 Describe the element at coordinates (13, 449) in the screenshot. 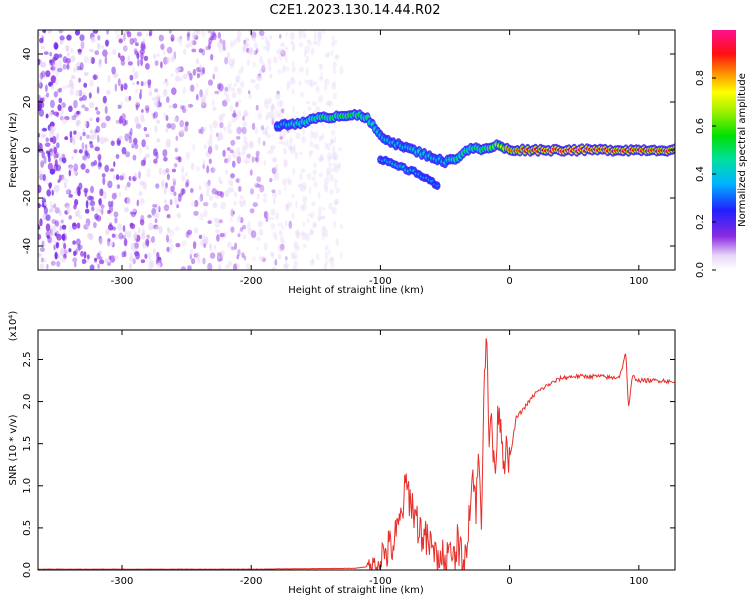

I see `snr-ylabel: SNR (10 * v/v)` at that location.